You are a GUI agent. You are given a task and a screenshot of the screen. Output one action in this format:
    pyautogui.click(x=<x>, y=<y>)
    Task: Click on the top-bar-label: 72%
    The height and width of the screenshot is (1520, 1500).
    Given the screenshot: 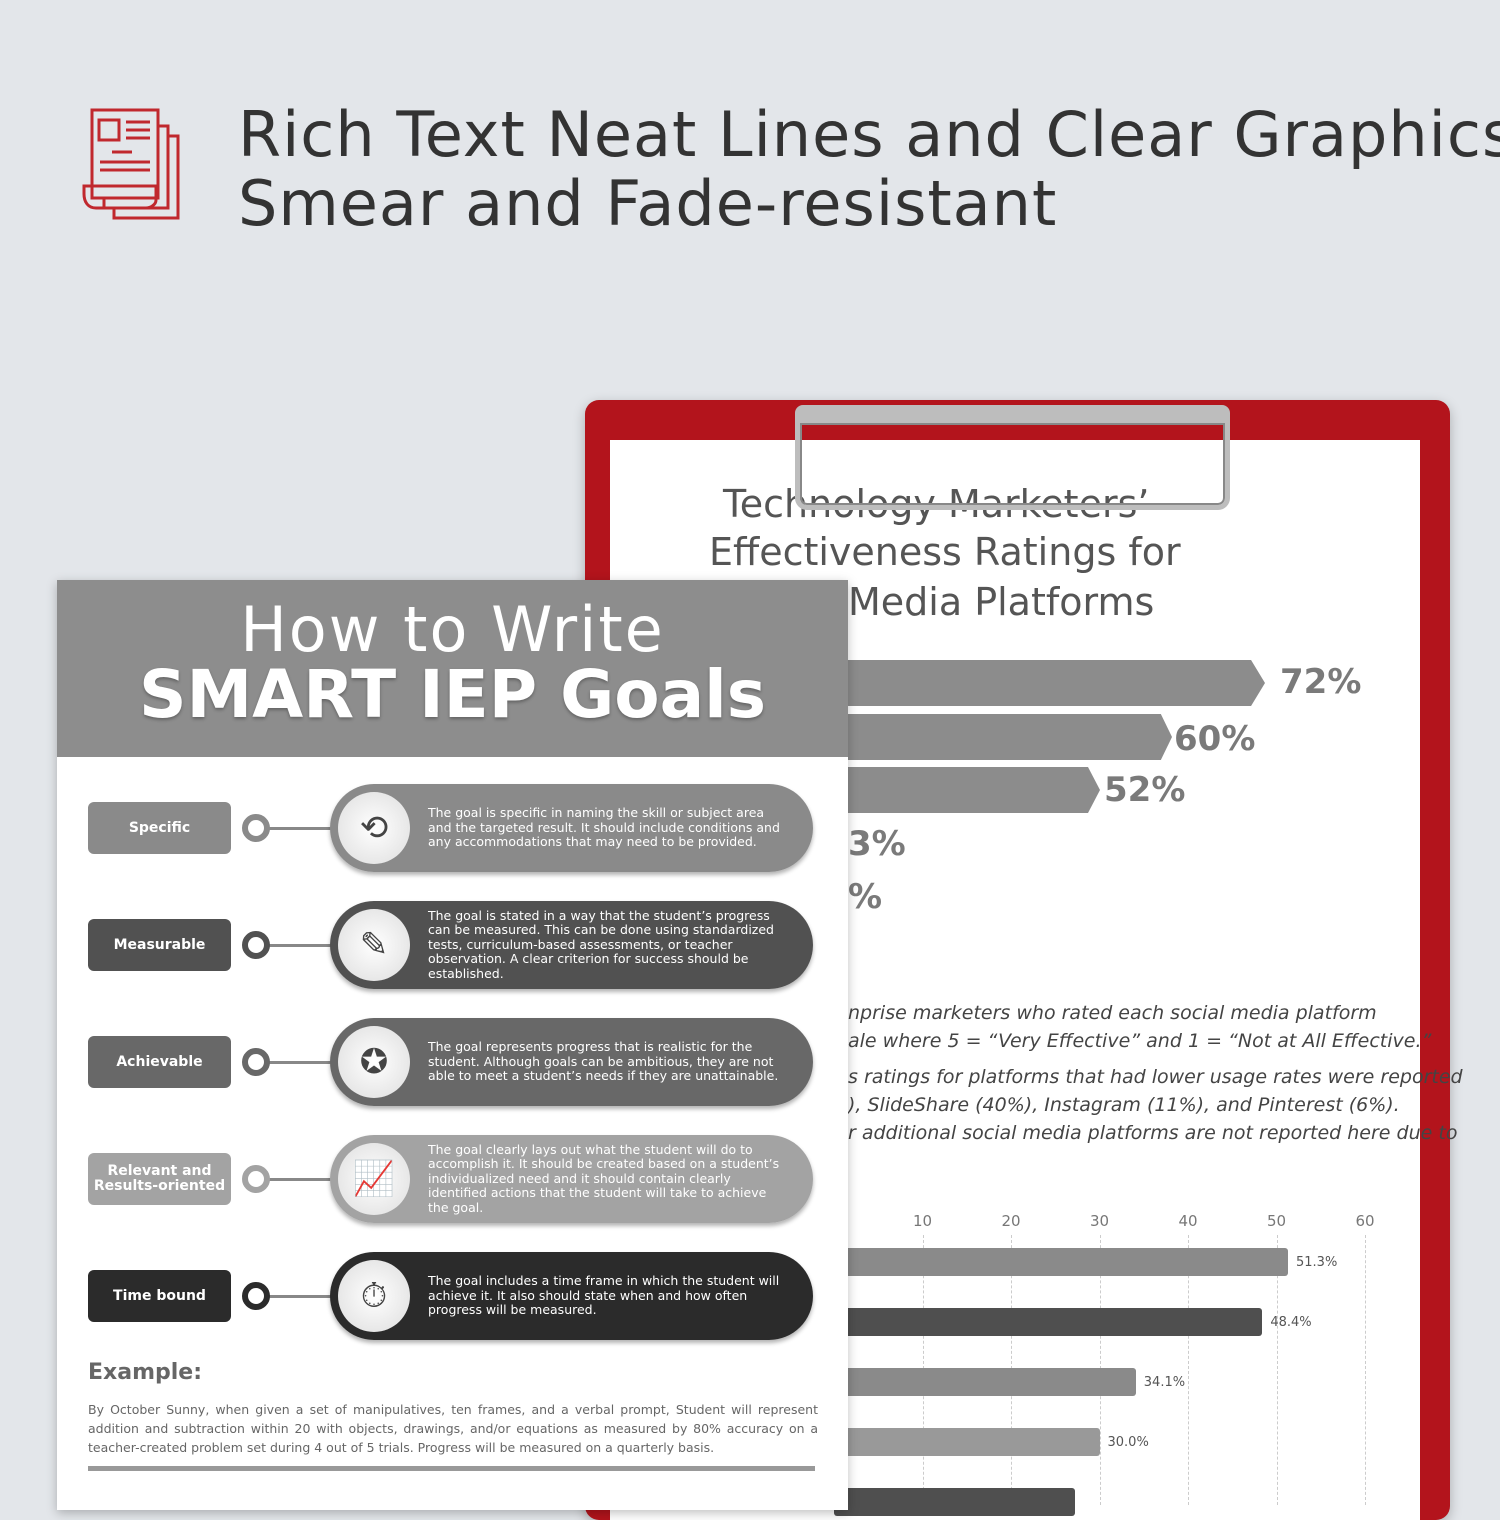 What is the action you would take?
    pyautogui.click(x=1321, y=682)
    